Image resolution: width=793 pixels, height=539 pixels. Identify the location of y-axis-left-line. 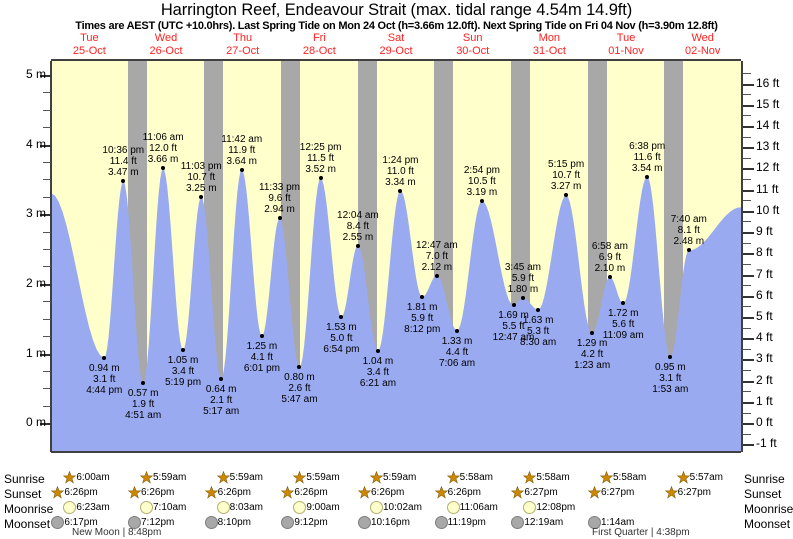
(51, 256).